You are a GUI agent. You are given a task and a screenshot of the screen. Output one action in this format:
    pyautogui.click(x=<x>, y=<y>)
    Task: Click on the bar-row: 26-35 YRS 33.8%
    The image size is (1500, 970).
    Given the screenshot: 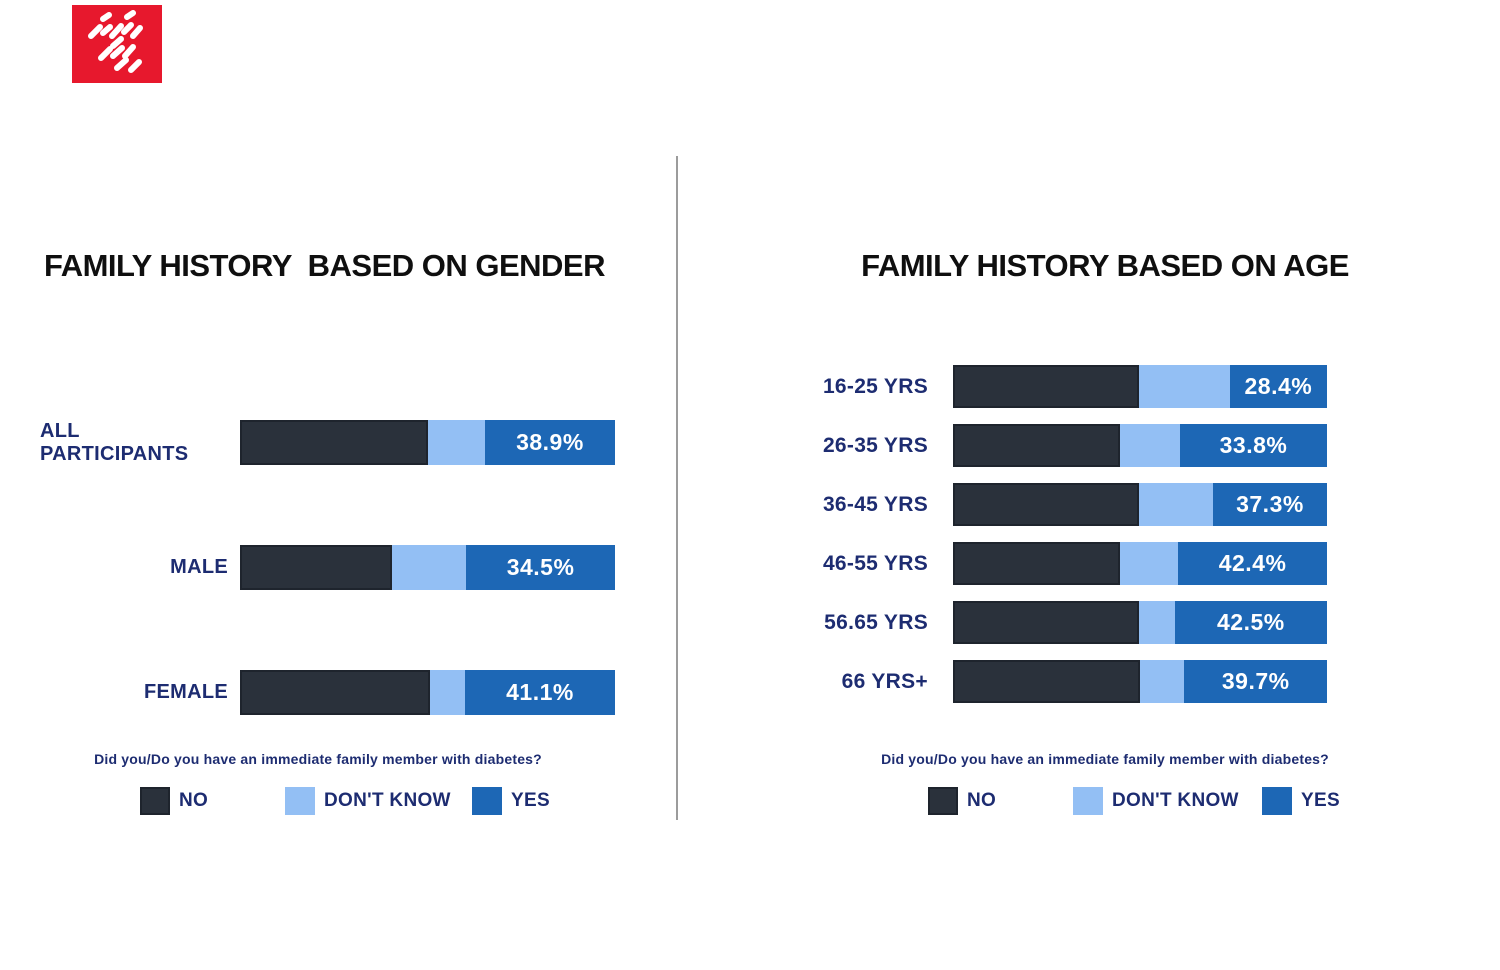 What is the action you would take?
    pyautogui.click(x=1058, y=445)
    